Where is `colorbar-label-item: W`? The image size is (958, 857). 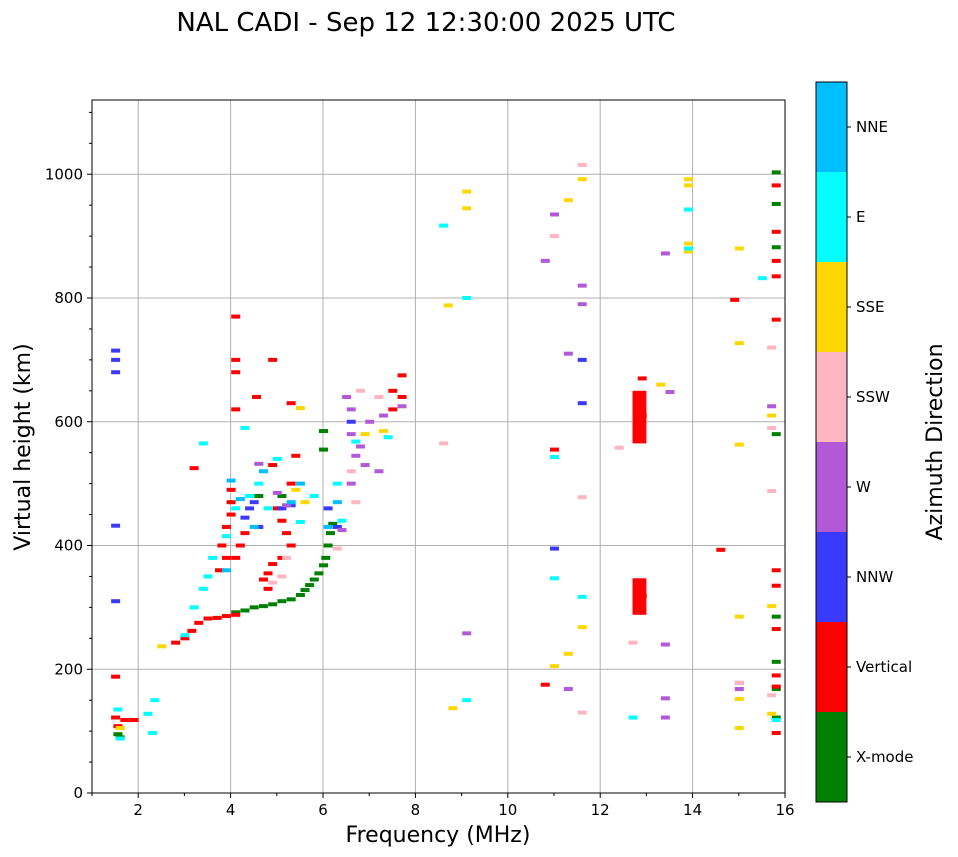 colorbar-label-item: W is located at coordinates (863, 487).